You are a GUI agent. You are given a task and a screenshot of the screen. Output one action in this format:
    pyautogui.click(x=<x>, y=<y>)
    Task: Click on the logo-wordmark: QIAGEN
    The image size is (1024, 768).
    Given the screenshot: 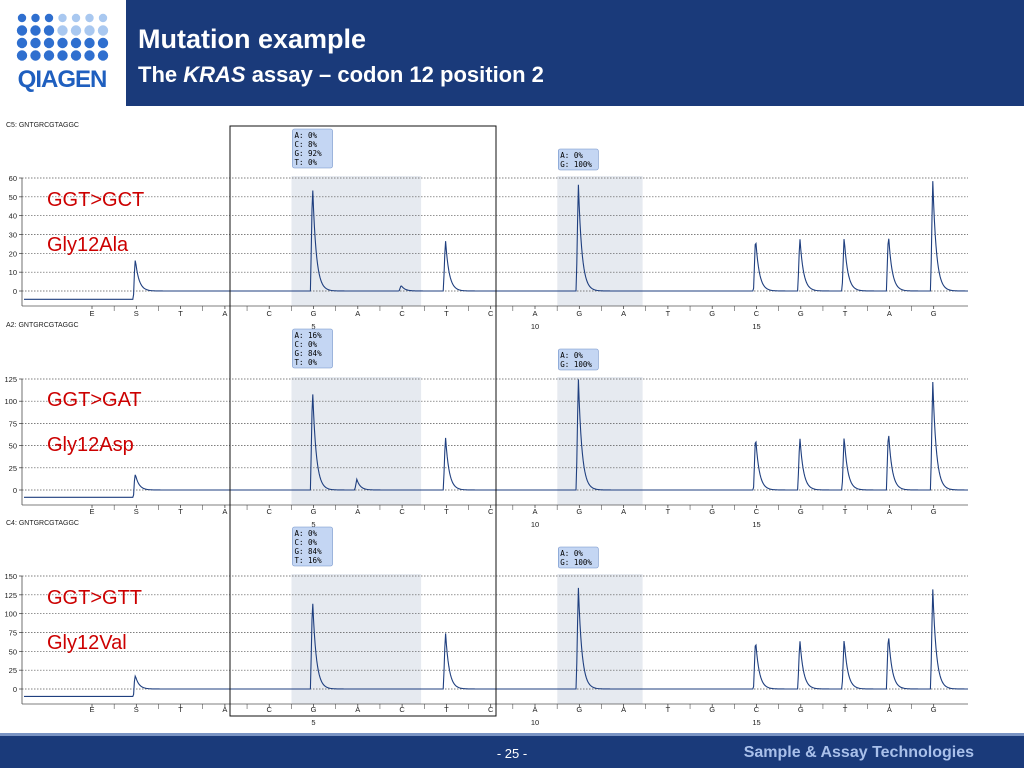 What is the action you would take?
    pyautogui.click(x=62, y=79)
    